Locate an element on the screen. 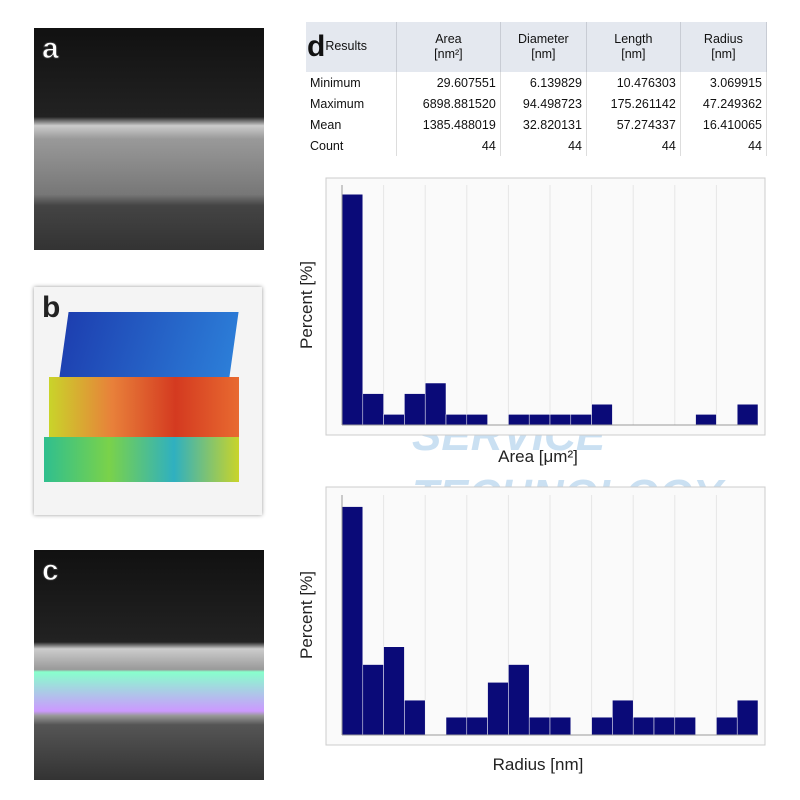  table-cell: 32.820131 is located at coordinates (543, 124).